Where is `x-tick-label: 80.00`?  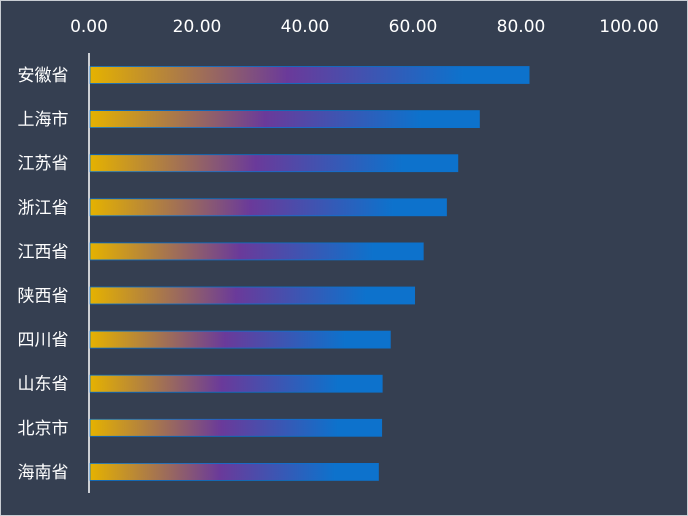
x-tick-label: 80.00 is located at coordinates (521, 27).